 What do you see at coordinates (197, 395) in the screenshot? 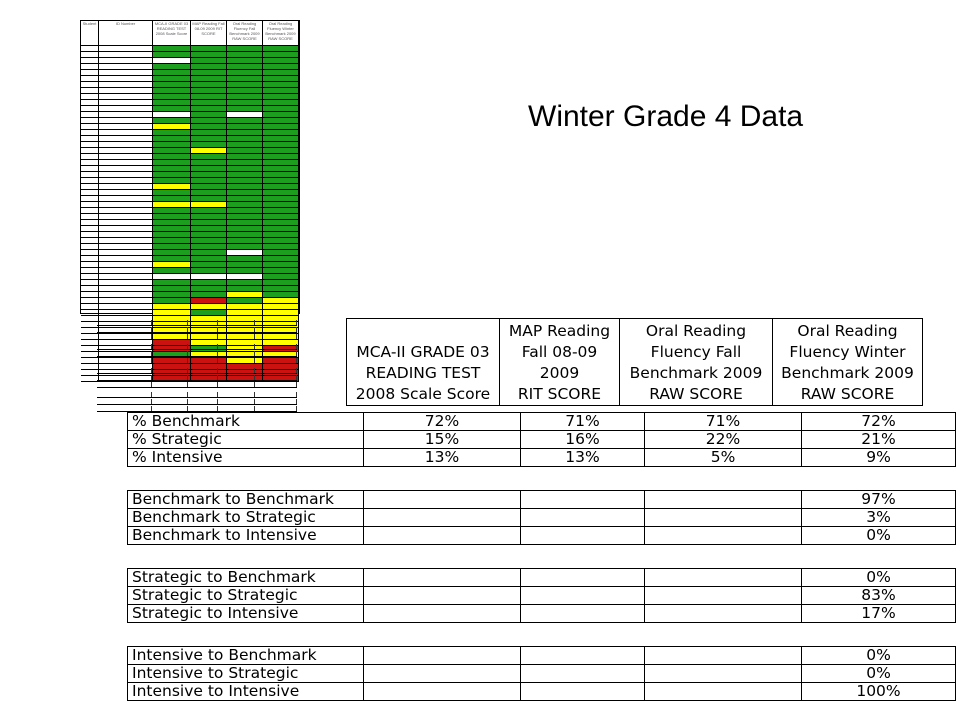
I see `thumbnail-summary-row` at bounding box center [197, 395].